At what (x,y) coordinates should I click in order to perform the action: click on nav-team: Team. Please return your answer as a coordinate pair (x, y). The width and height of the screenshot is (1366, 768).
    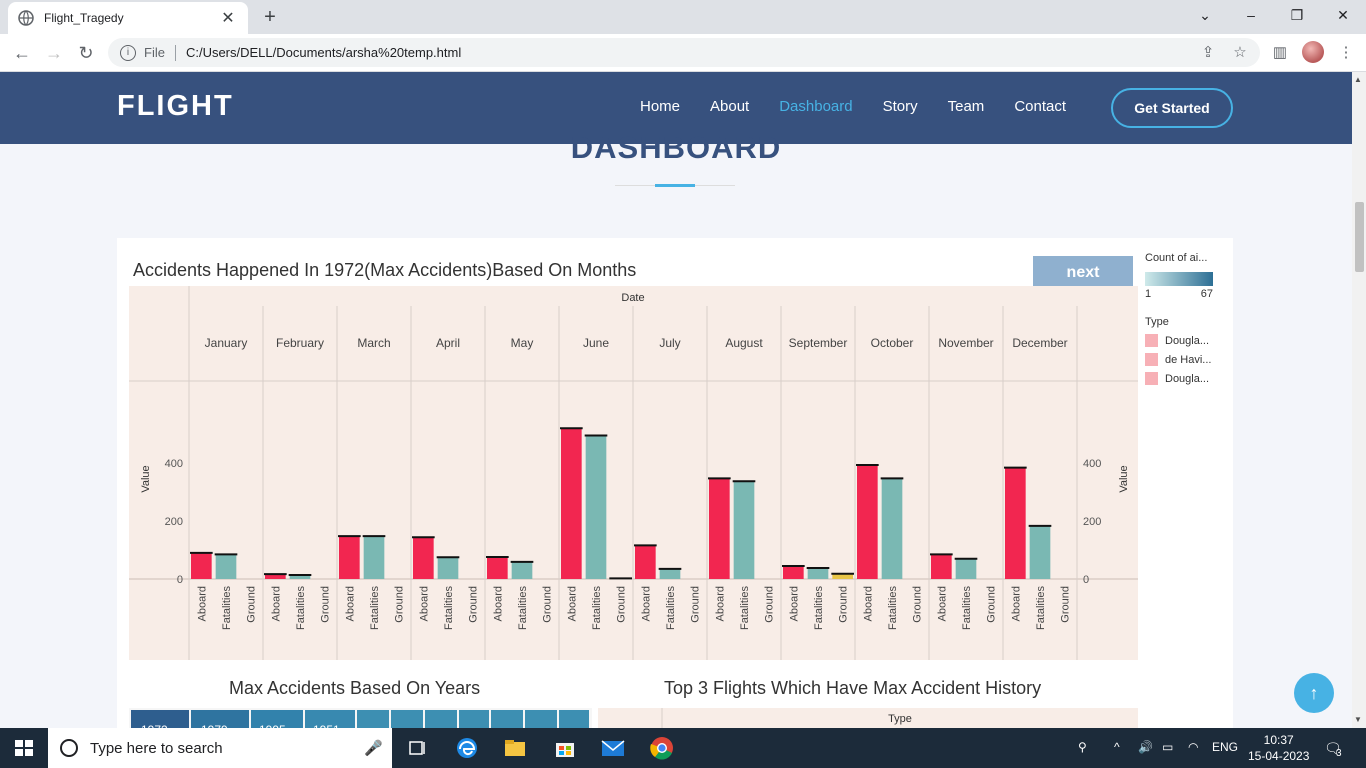
    Looking at the image, I should click on (966, 106).